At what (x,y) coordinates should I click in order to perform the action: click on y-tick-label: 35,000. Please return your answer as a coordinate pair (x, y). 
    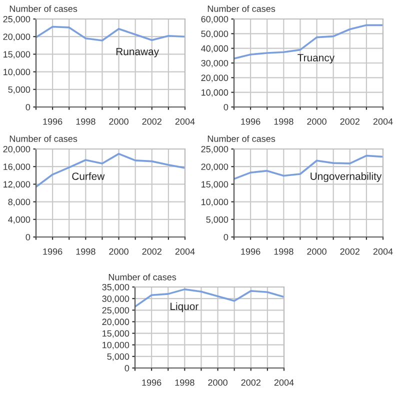
    Looking at the image, I should click on (116, 288).